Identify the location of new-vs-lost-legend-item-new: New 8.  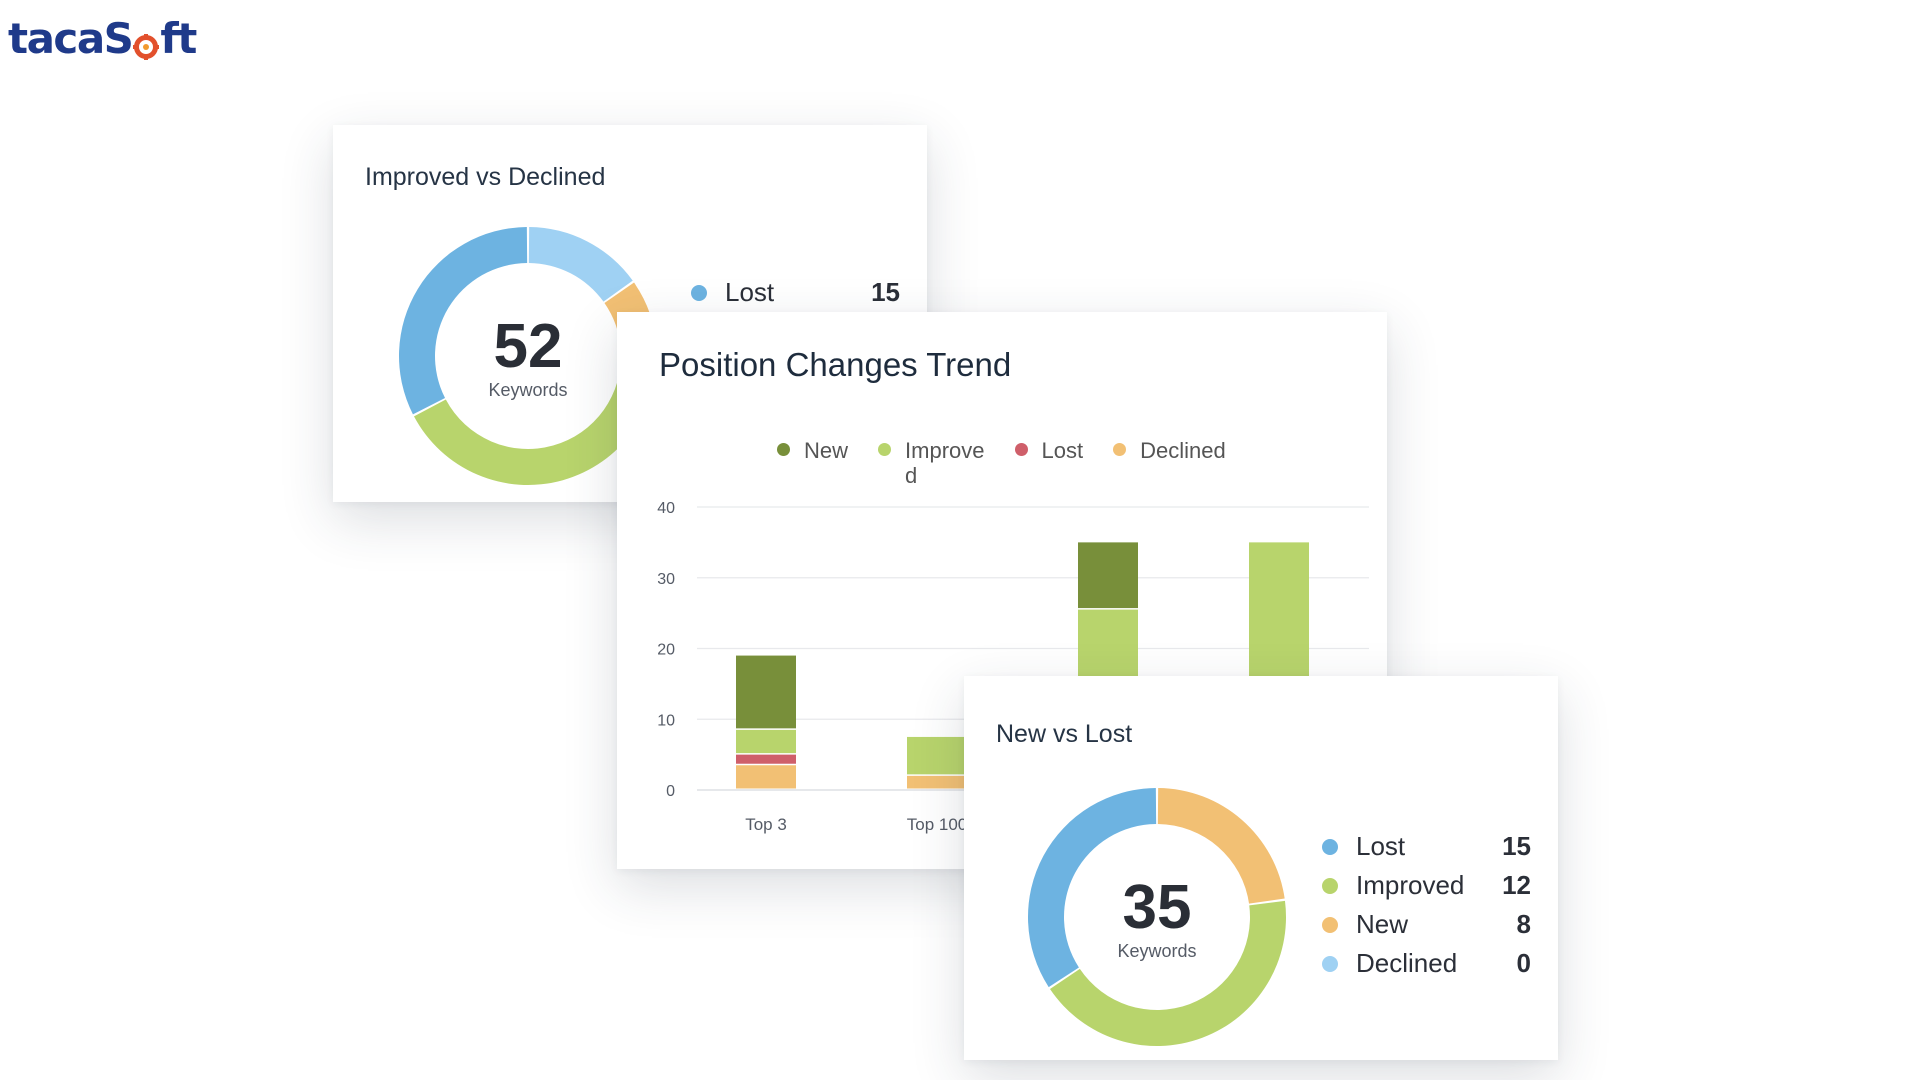
(1426, 924).